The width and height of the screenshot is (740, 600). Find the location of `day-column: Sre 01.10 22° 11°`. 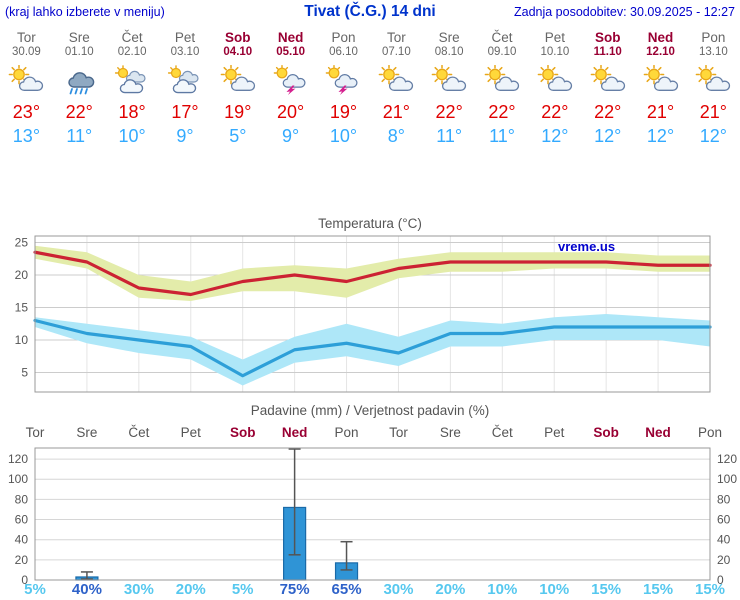

day-column: Sre 01.10 22° 11° is located at coordinates (79, 88).